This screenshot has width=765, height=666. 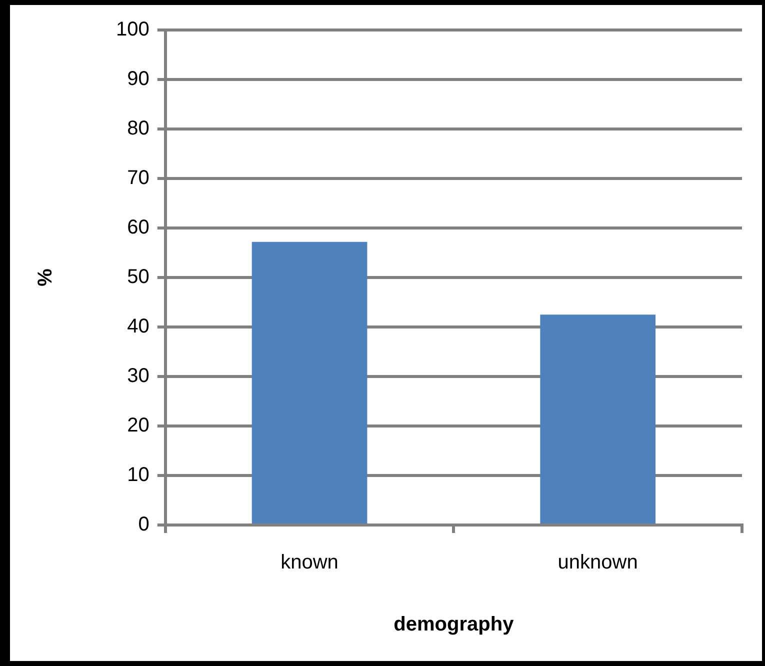 I want to click on y-tick-label: 40, so click(x=138, y=327).